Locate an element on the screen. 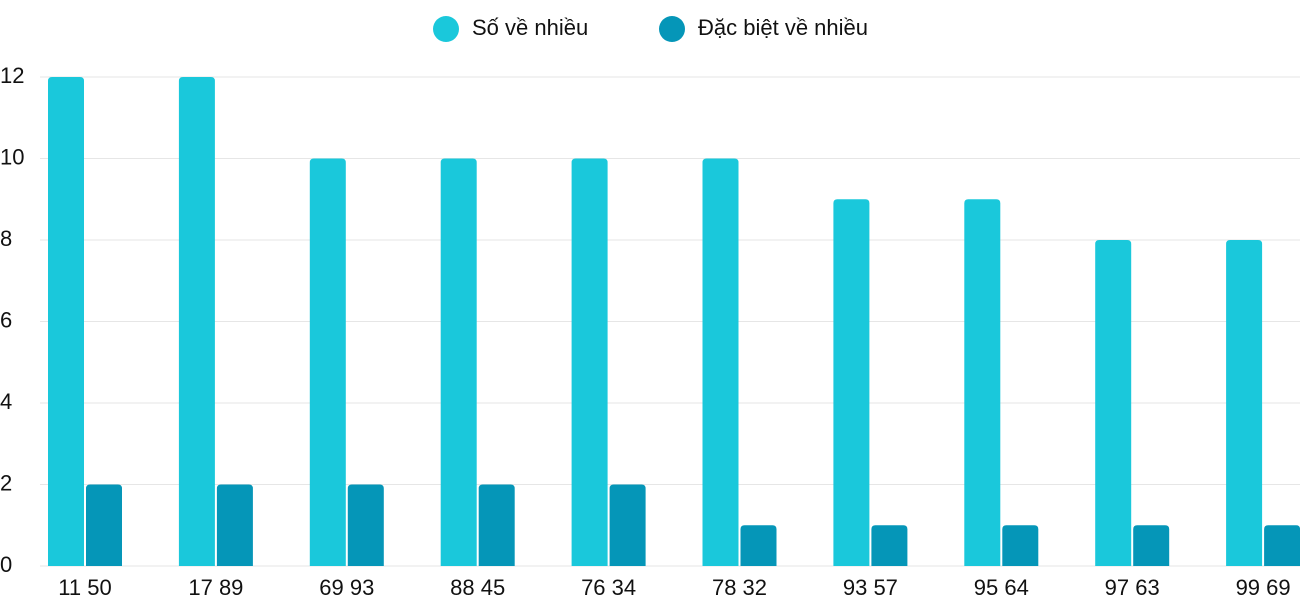  x-tick-label: 93 57 is located at coordinates (870, 587).